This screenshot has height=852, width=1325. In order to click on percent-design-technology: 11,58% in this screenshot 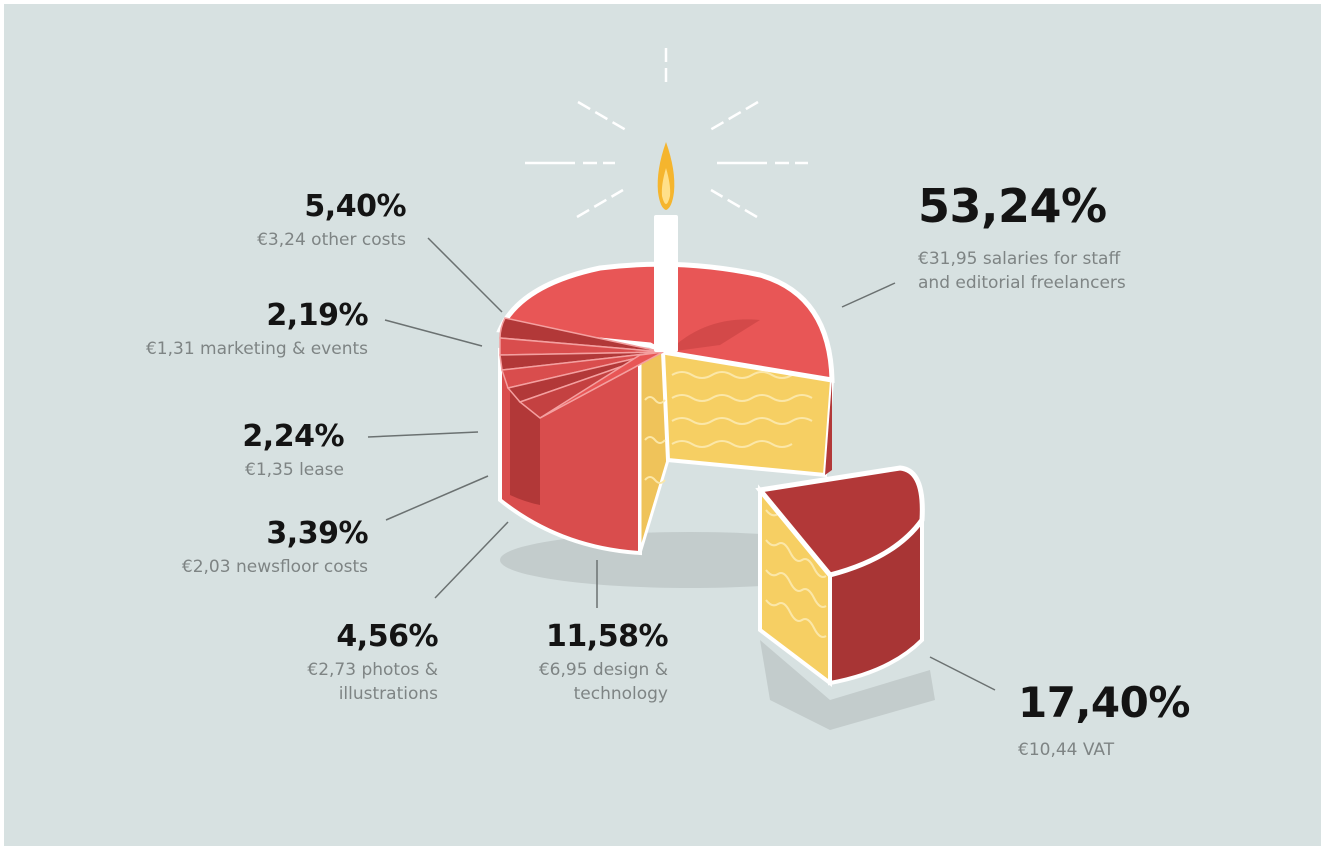, I will do `click(607, 636)`.